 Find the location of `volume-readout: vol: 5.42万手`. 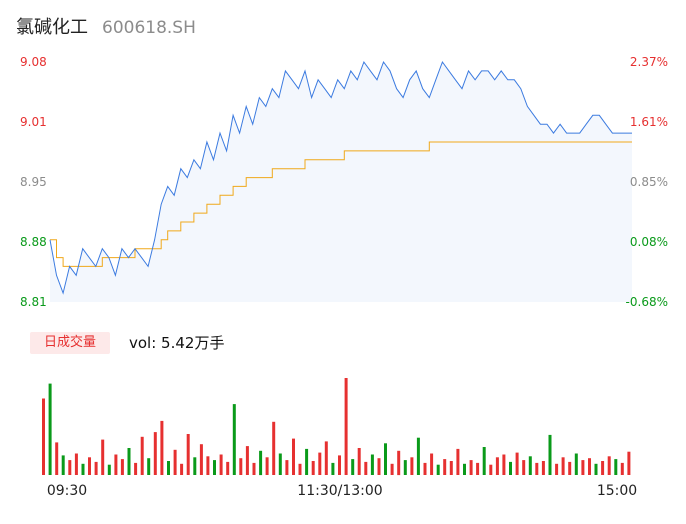

volume-readout: vol: 5.42万手 is located at coordinates (177, 343).